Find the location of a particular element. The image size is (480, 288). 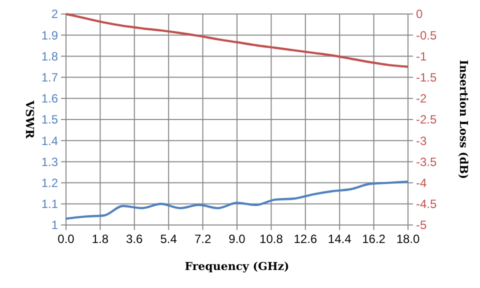

y-tick-label: 1 is located at coordinates (54, 225).